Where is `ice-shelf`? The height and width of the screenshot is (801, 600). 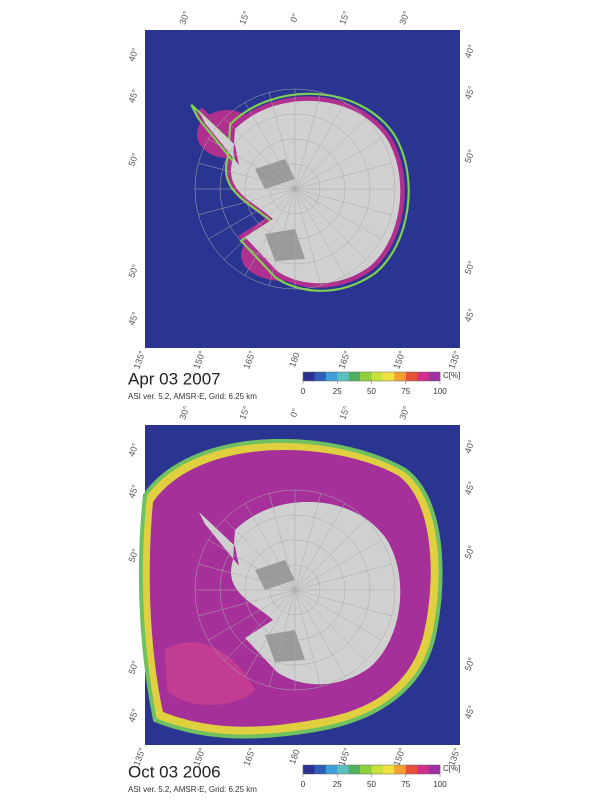
ice-shelf is located at coordinates (280, 210).